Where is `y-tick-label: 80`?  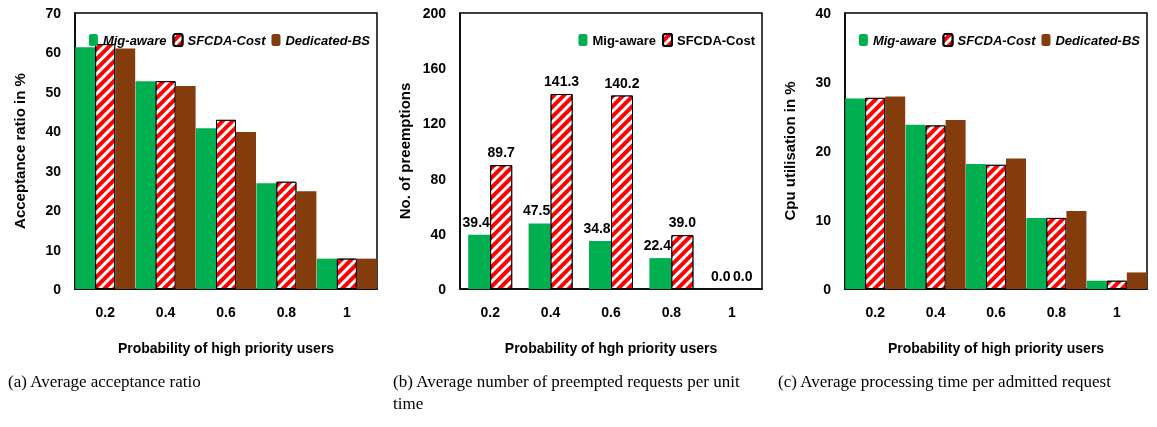 y-tick-label: 80 is located at coordinates (438, 178).